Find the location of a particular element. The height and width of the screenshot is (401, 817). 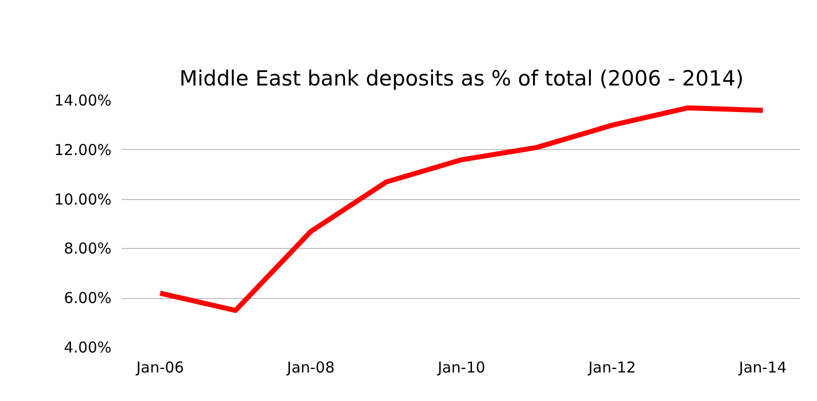

y-tick-label: 4.00% is located at coordinates (88, 347).